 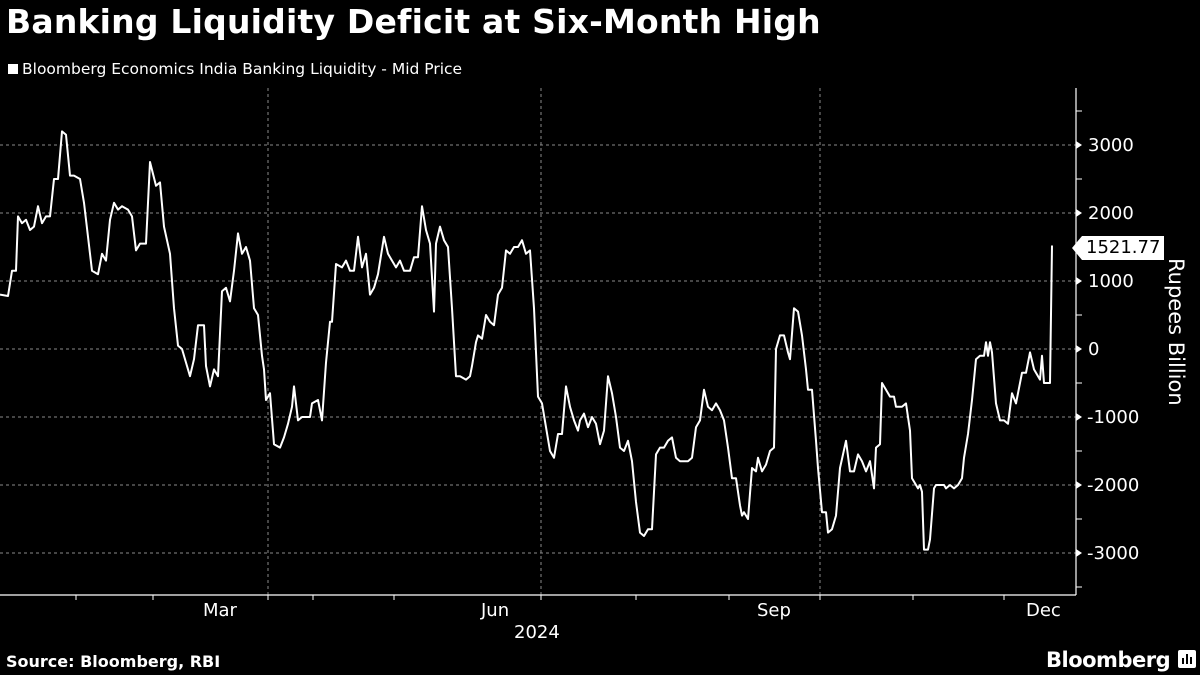 I want to click on brand-logo: Bloomberg, so click(x=1108, y=660).